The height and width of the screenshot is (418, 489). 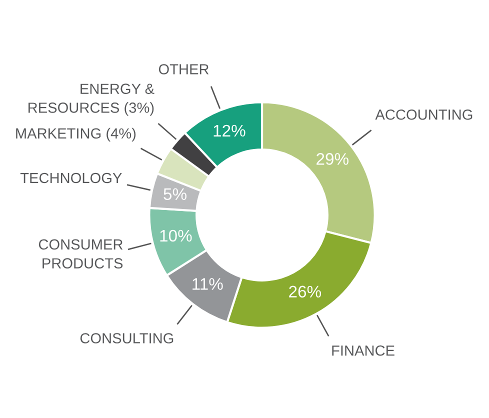 What do you see at coordinates (71, 178) in the screenshot?
I see `slice-label: TECHNOLOGY` at bounding box center [71, 178].